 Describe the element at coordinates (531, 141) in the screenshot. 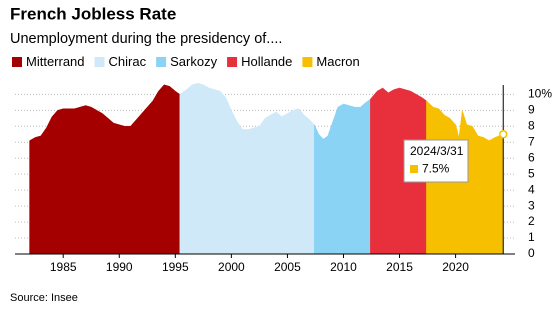

I see `y-tick-label: 7` at that location.